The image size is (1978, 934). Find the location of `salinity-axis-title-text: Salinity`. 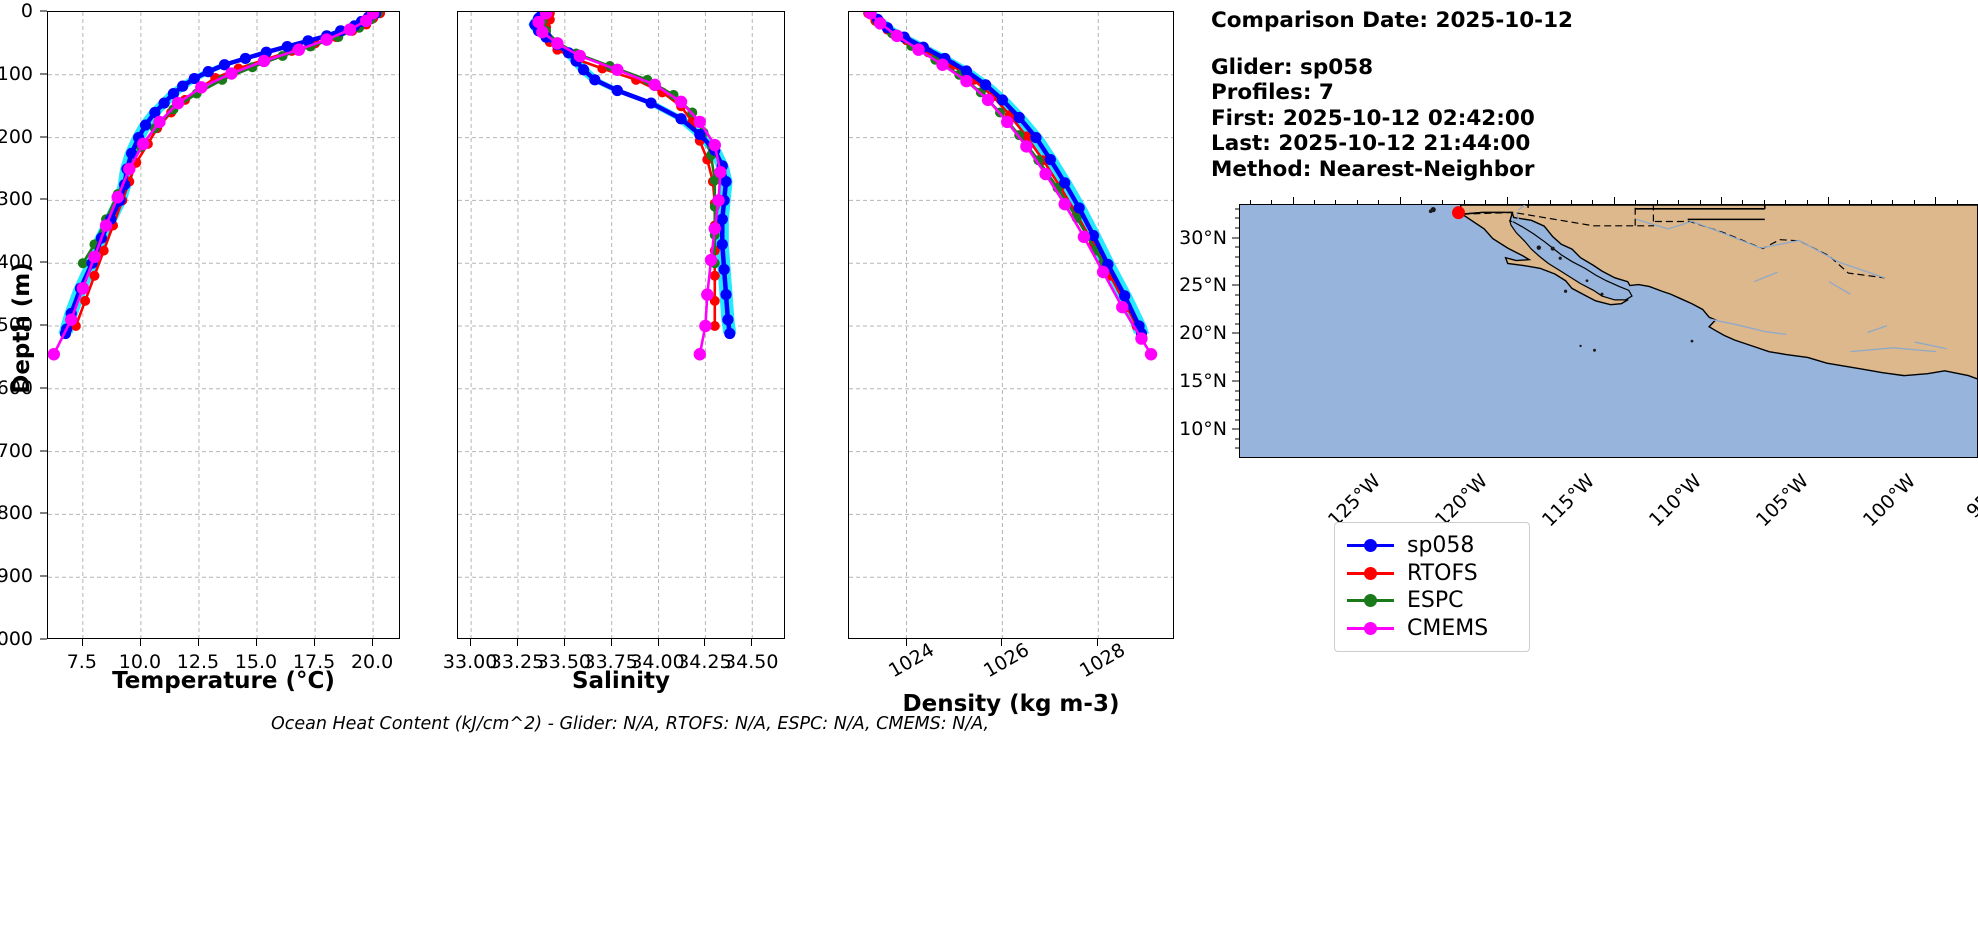

salinity-axis-title-text: Salinity is located at coordinates (621, 681).